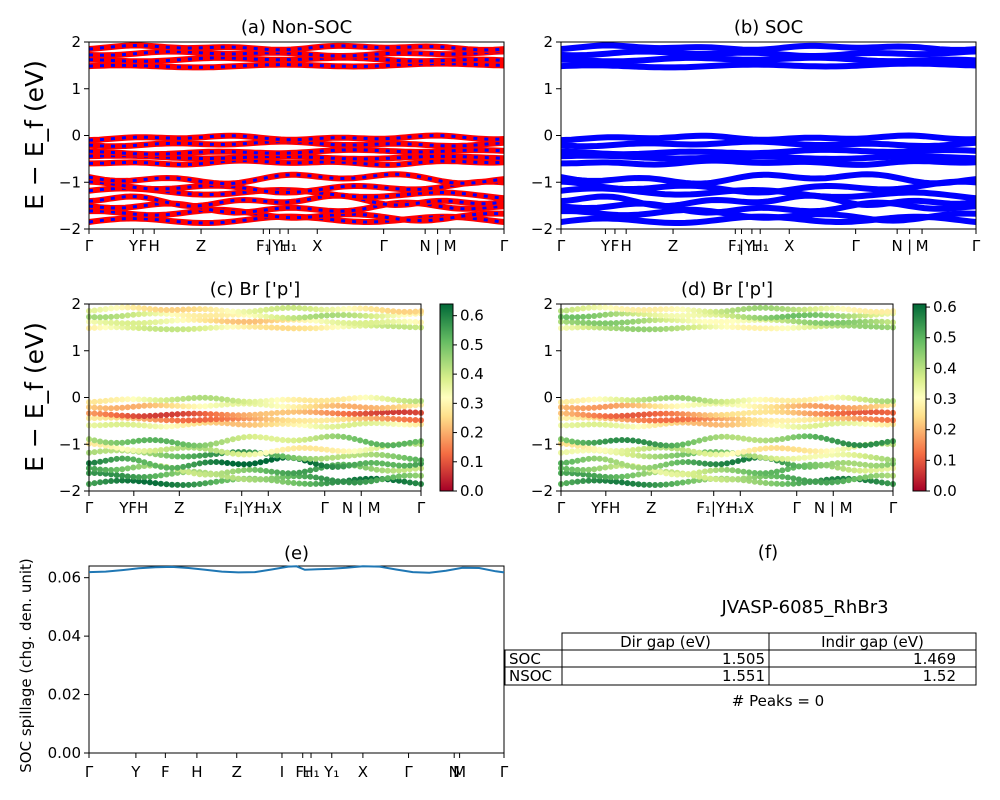 The image size is (1000, 800). Describe the element at coordinates (525, 659) in the screenshot. I see `table-row-label: SOC` at that location.